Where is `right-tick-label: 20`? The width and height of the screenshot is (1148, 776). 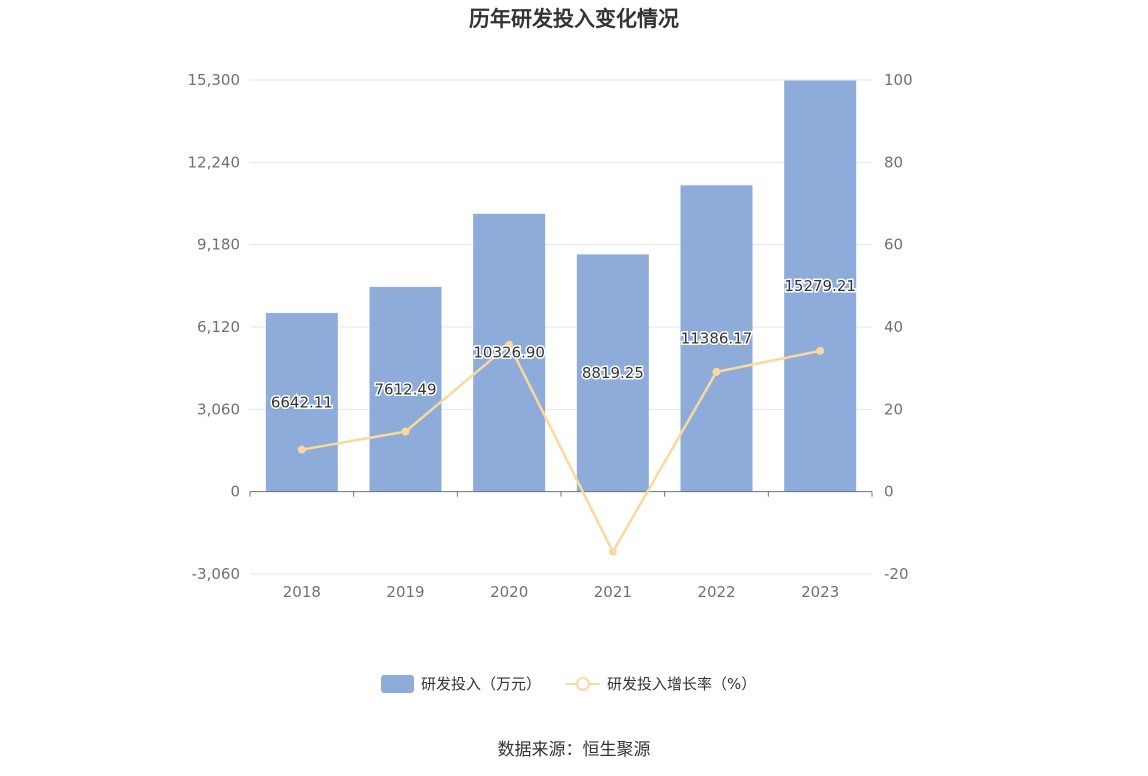
right-tick-label: 20 is located at coordinates (893, 409).